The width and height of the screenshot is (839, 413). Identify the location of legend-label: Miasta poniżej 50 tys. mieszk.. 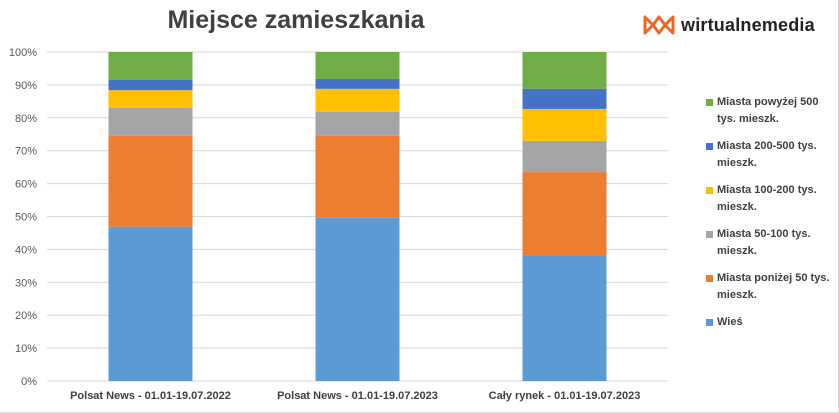
(773, 286).